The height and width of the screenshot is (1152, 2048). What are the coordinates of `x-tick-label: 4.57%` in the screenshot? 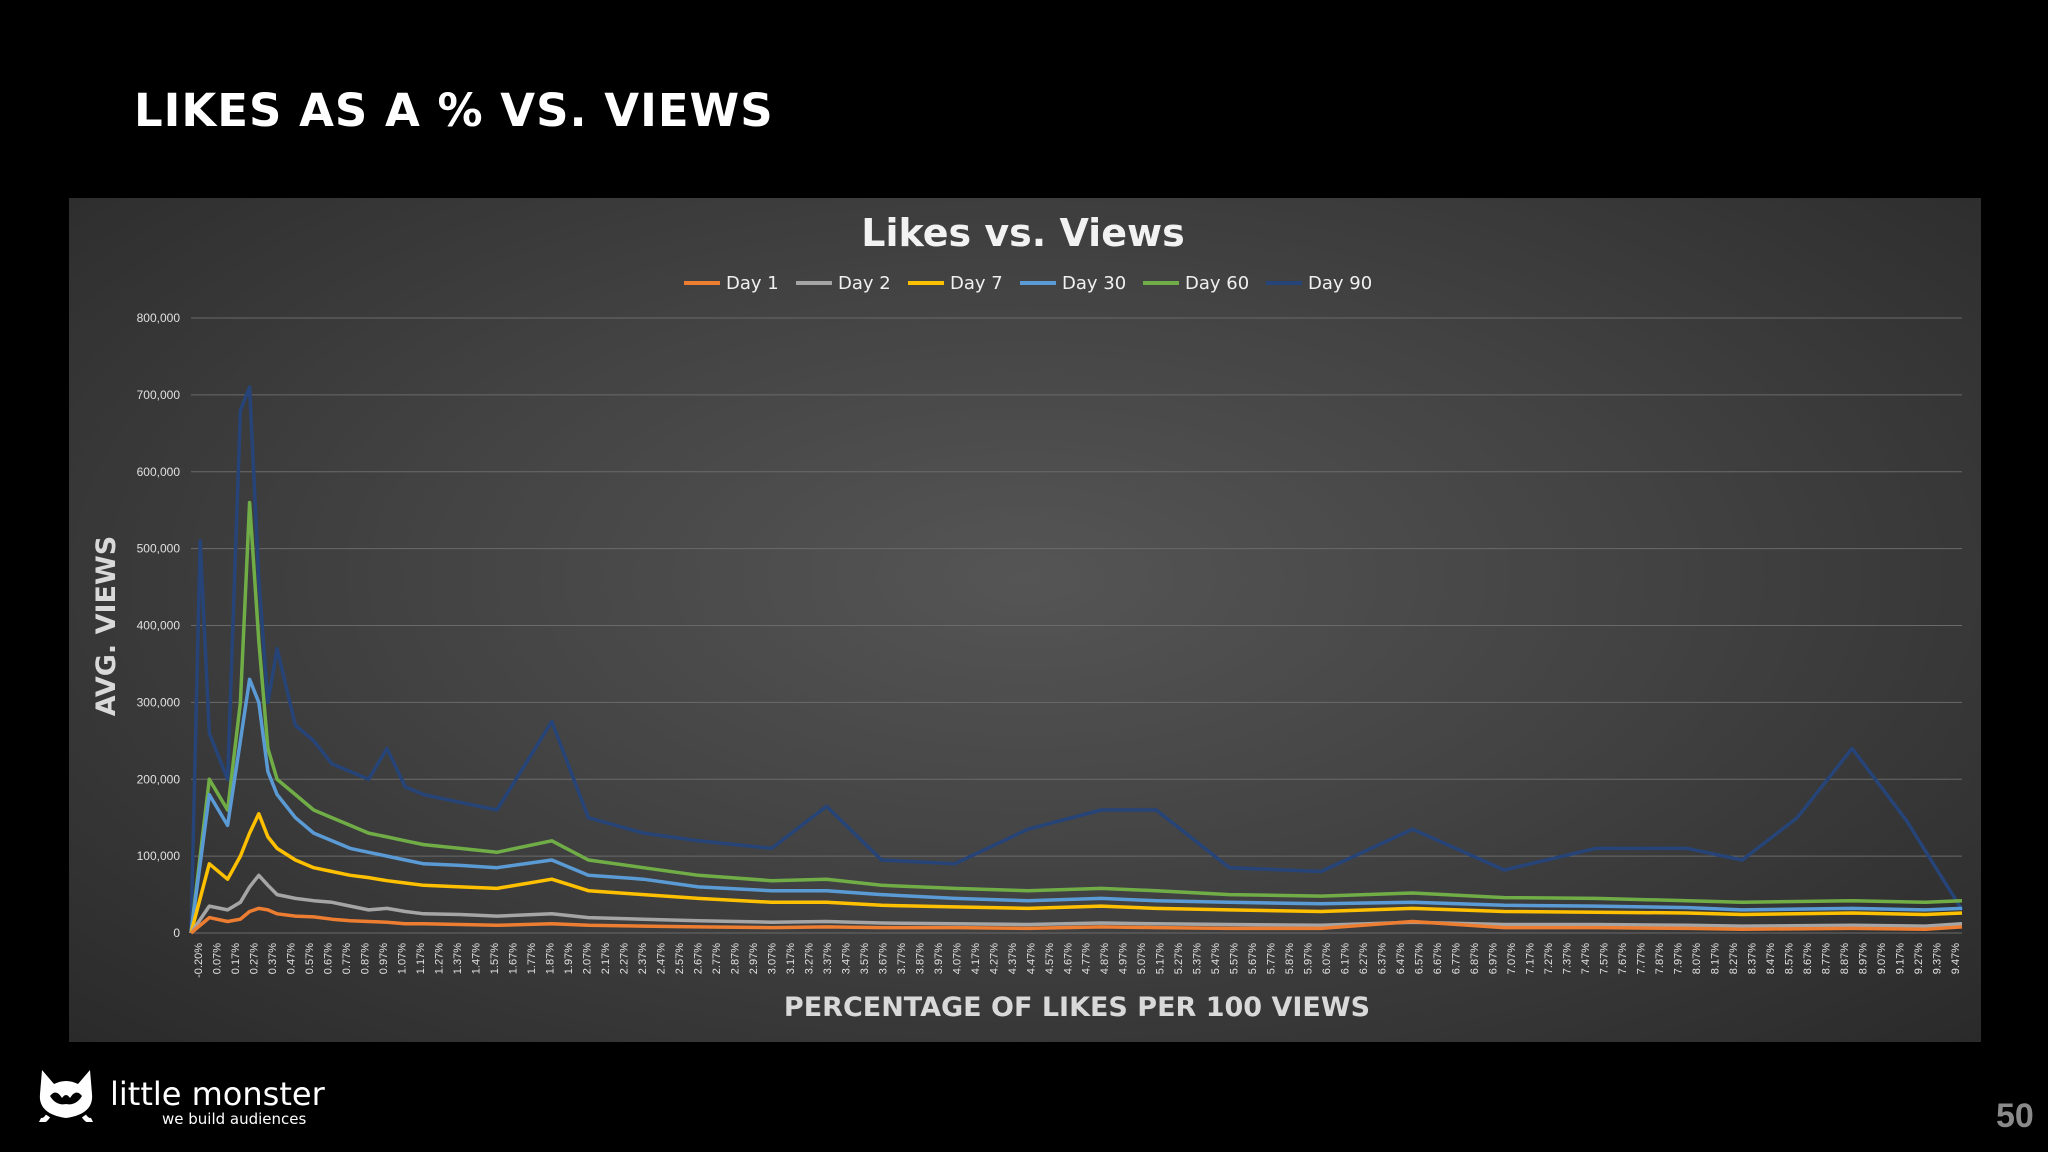 It's located at (1050, 958).